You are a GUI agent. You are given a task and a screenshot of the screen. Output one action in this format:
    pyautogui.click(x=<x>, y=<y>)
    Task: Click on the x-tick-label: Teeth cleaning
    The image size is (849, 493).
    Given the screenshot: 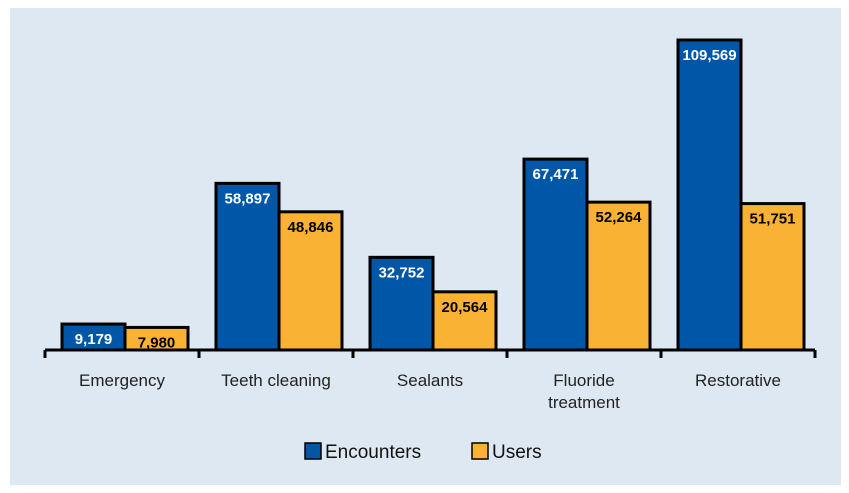 What is the action you would take?
    pyautogui.click(x=276, y=380)
    